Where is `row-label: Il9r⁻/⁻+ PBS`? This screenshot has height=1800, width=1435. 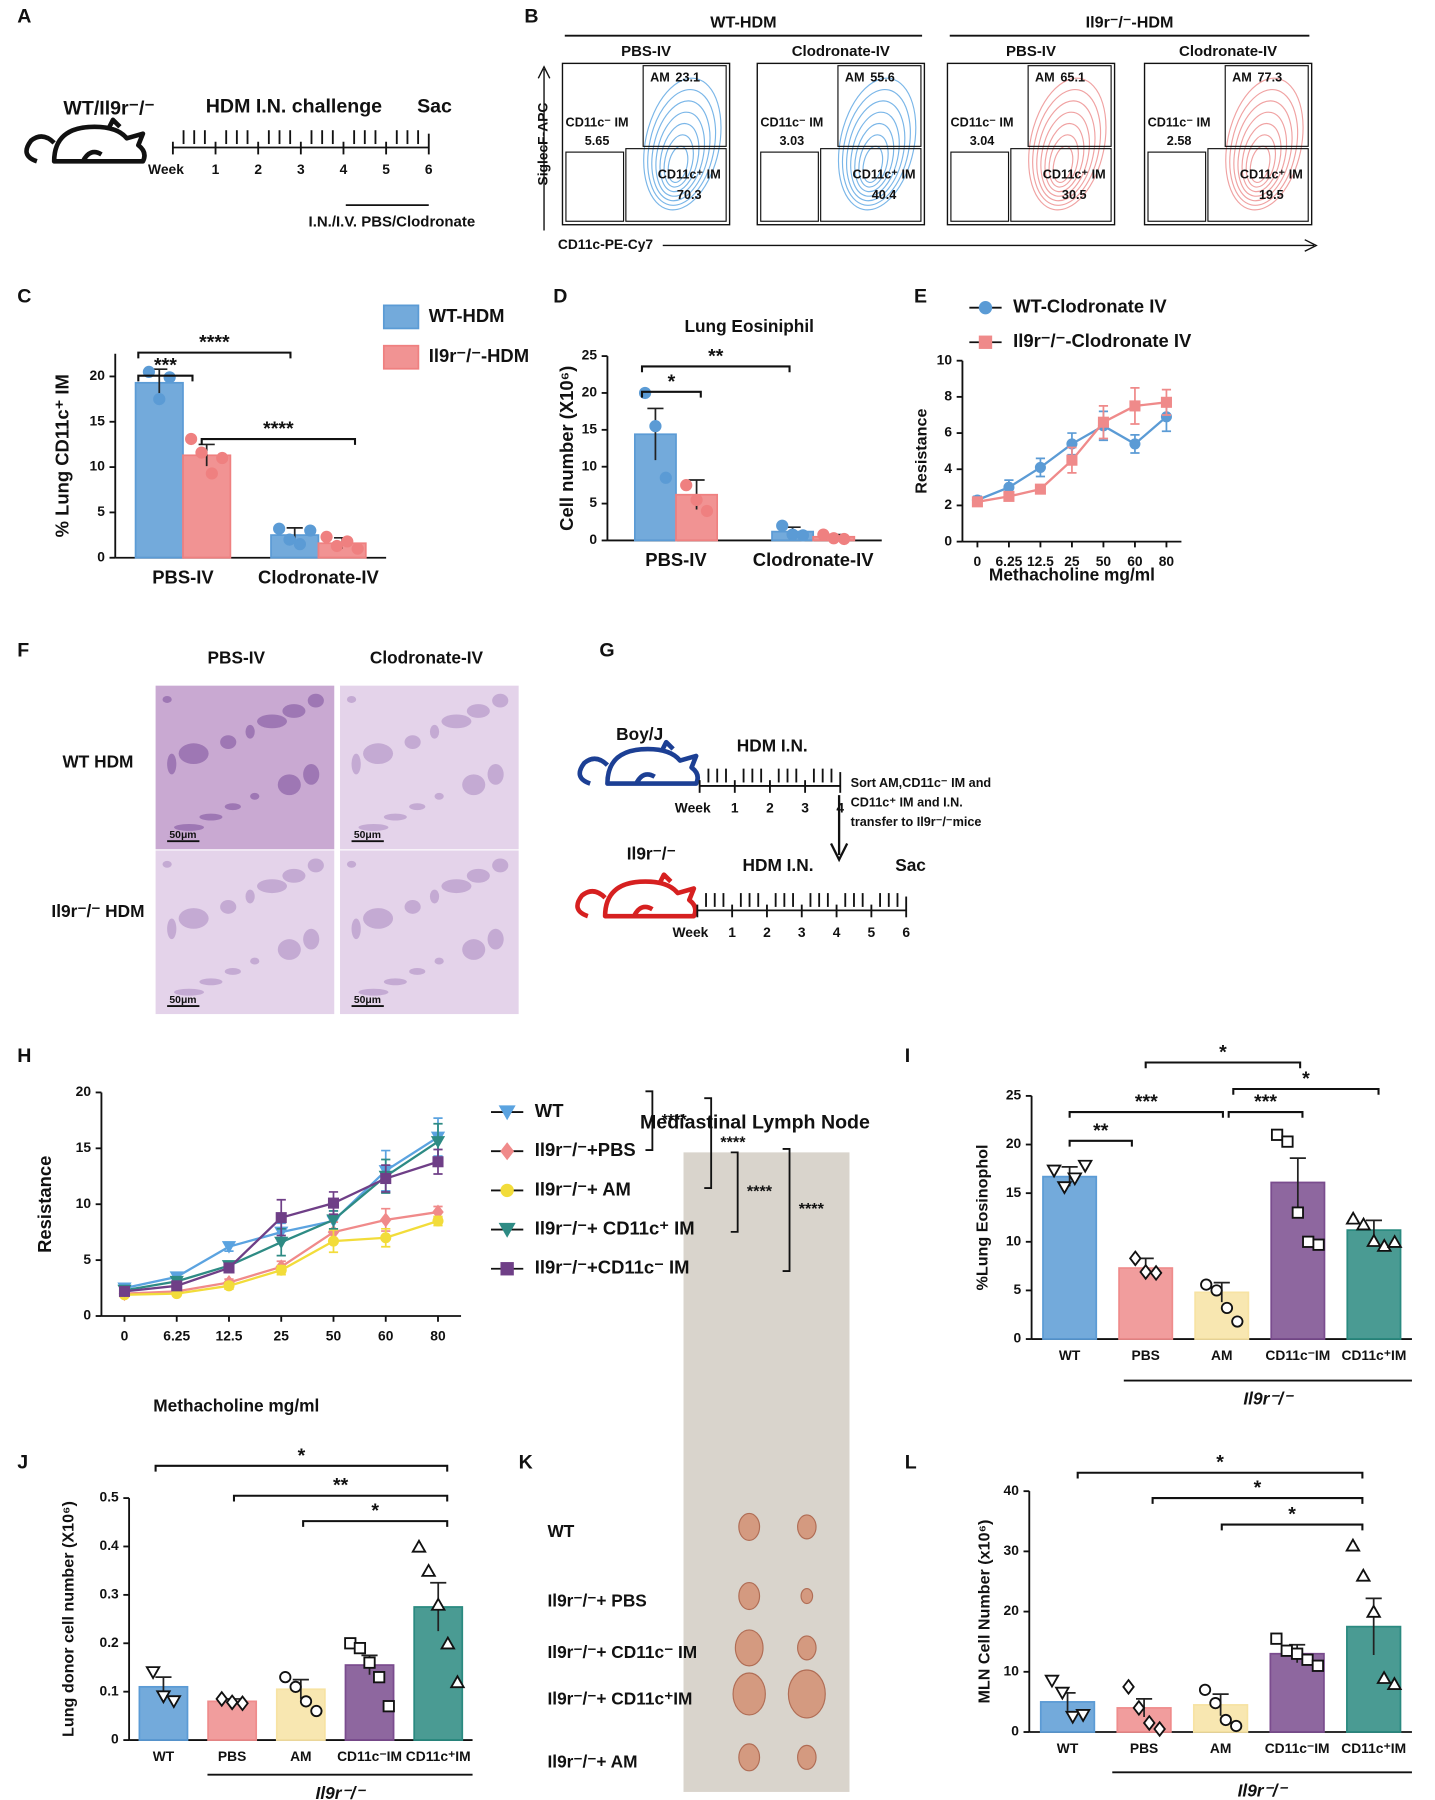 row-label: Il9r⁻/⁻+ PBS is located at coordinates (596, 1600).